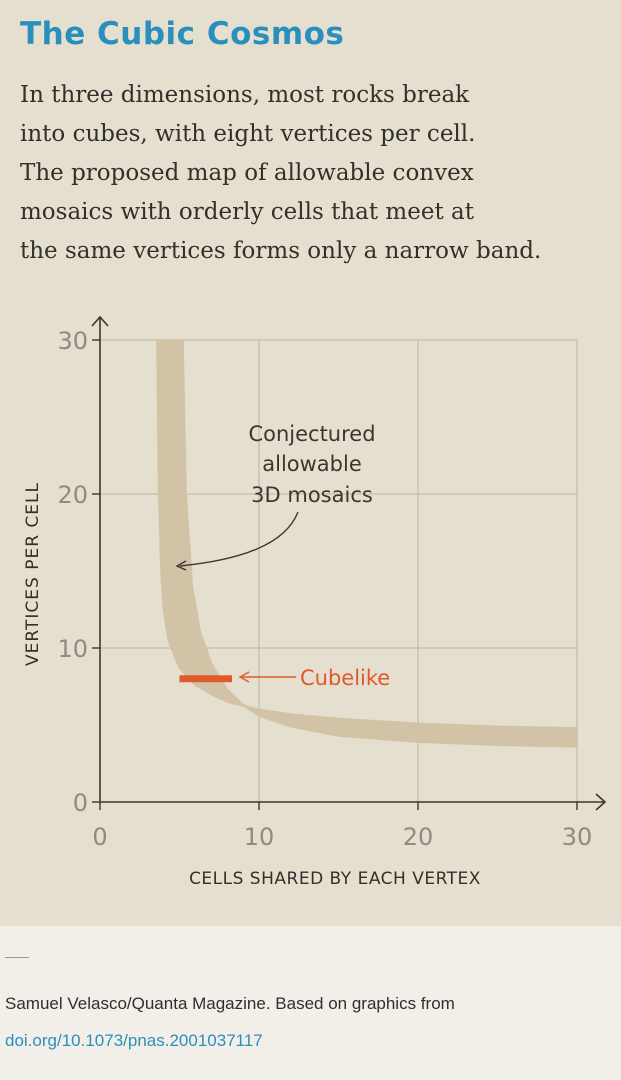 This screenshot has width=621, height=1080. Describe the element at coordinates (17, 957) in the screenshot. I see `footer-separator` at that location.